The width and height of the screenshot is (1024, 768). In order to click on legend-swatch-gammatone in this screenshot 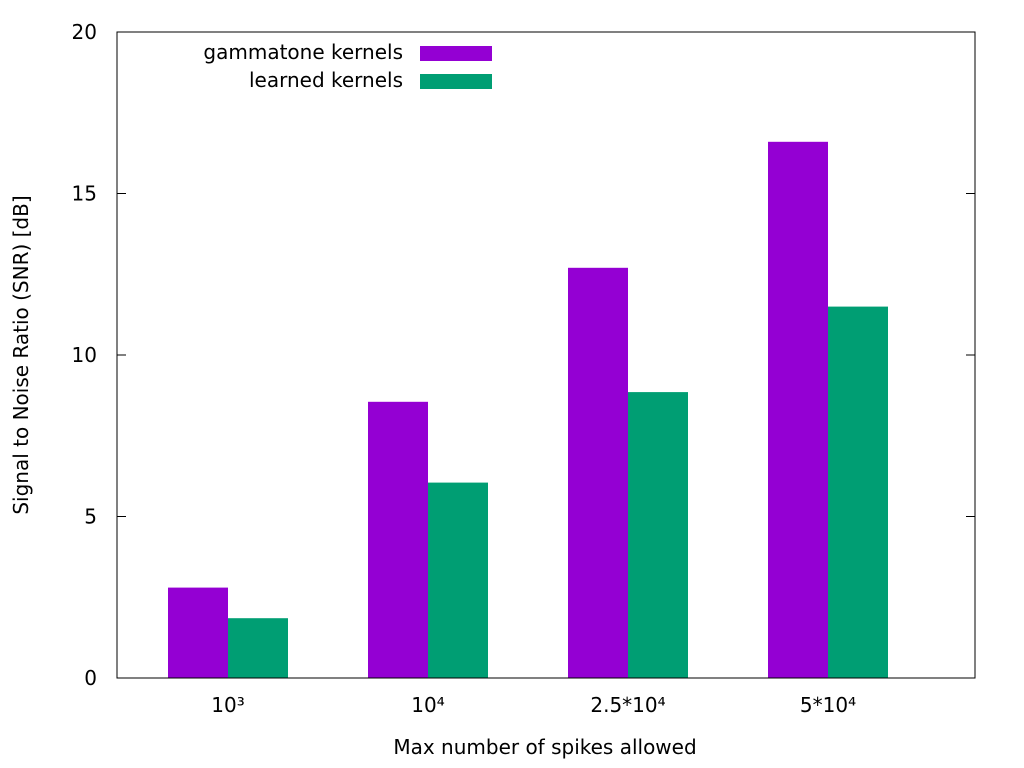, I will do `click(456, 53)`.